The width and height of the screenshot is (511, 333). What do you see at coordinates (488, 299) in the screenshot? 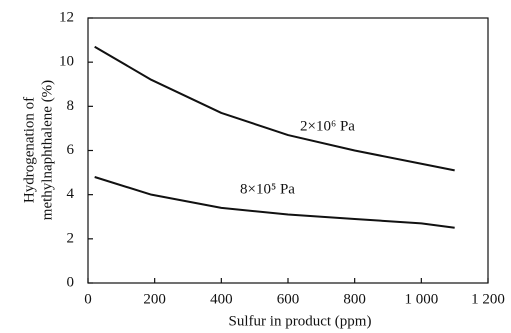
I see `x-tick-label: 1 200` at bounding box center [488, 299].